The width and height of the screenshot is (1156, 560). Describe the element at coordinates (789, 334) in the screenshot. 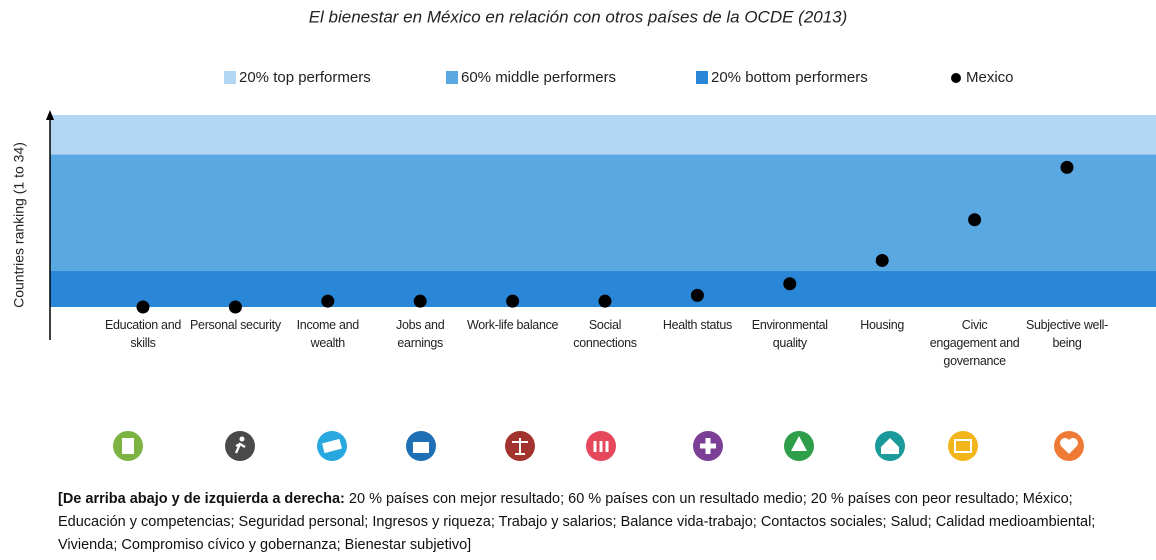

I see `x-tick-label: Environmental quality` at that location.